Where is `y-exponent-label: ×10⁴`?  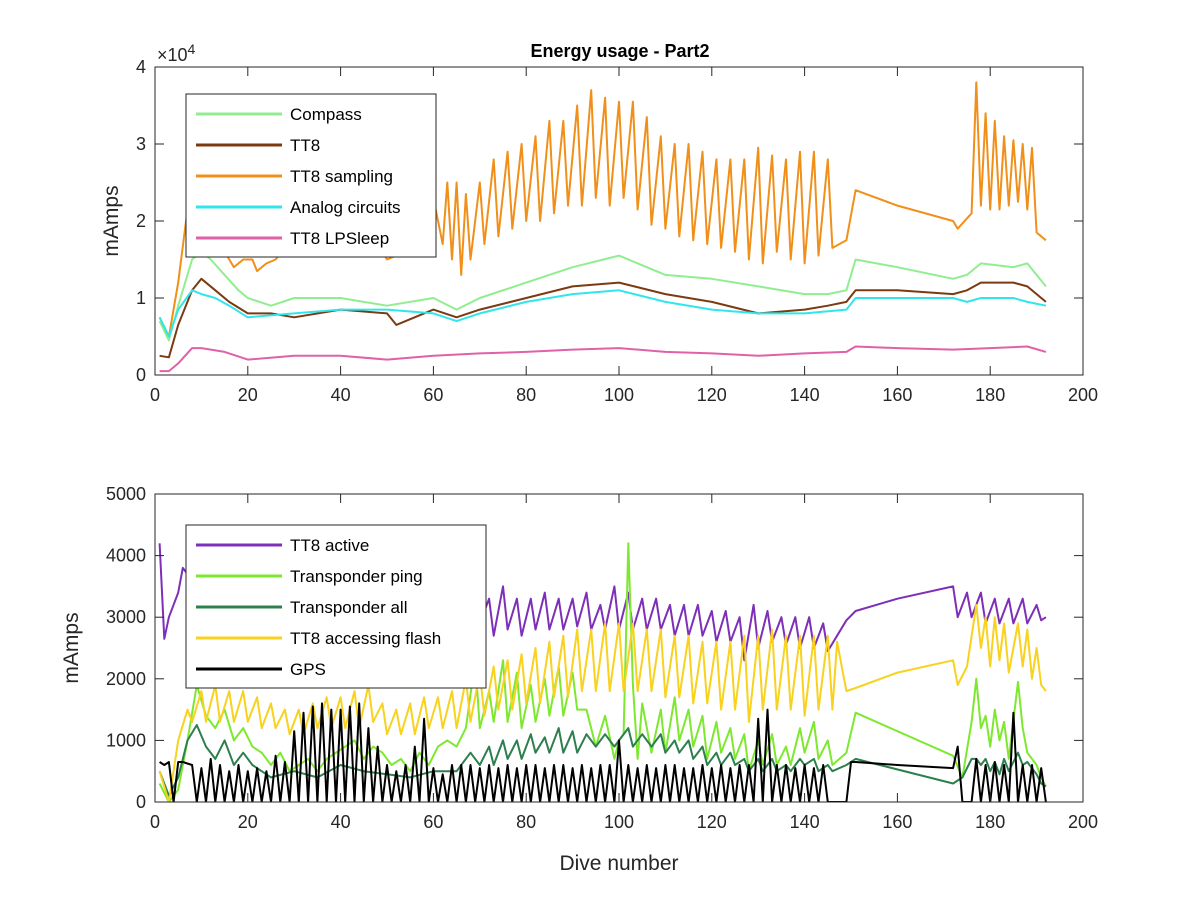 y-exponent-label: ×10⁴ is located at coordinates (176, 53).